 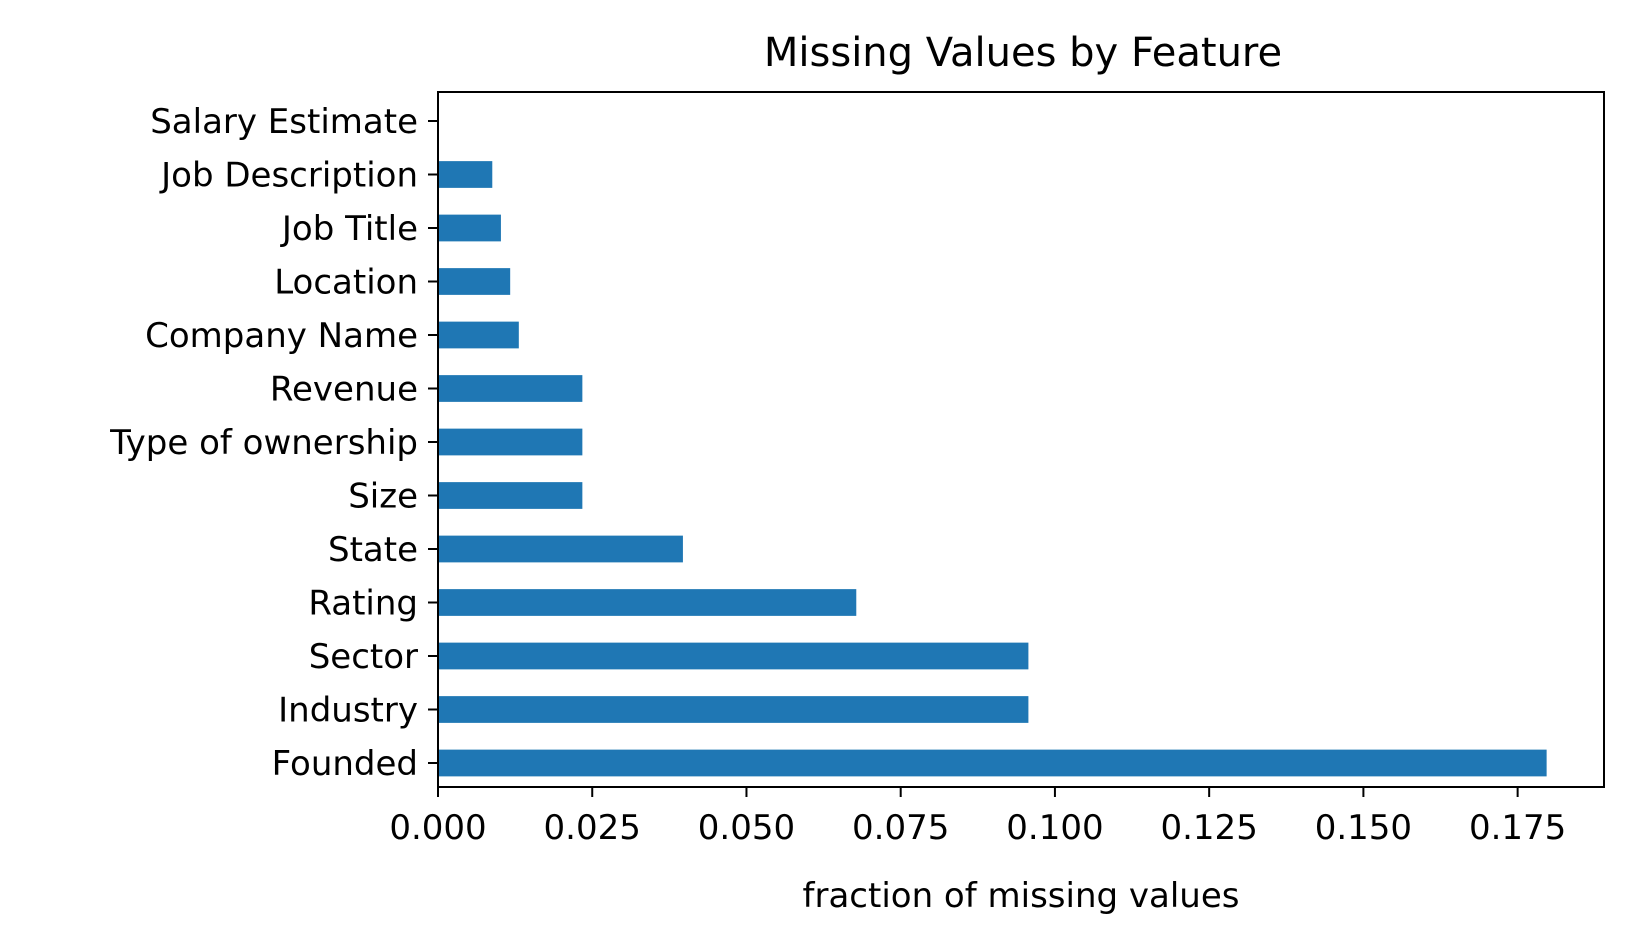 I want to click on x-axis: 0.000 0.025 0.050 0.075 0.100 0.125 0.150 0.175, so click(x=977, y=817).